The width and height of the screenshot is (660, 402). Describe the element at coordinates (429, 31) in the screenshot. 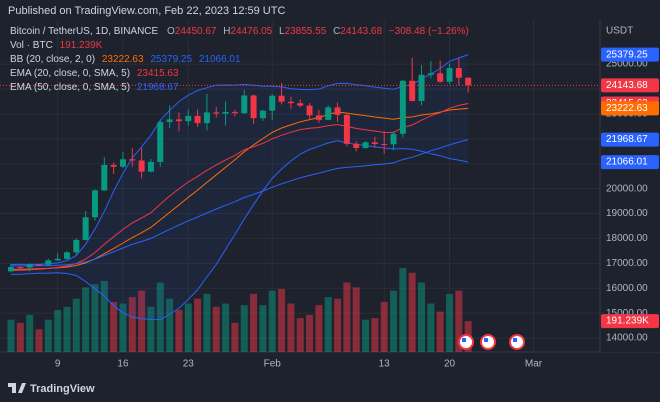

I see `change: −308.48 (−1.26%)` at that location.